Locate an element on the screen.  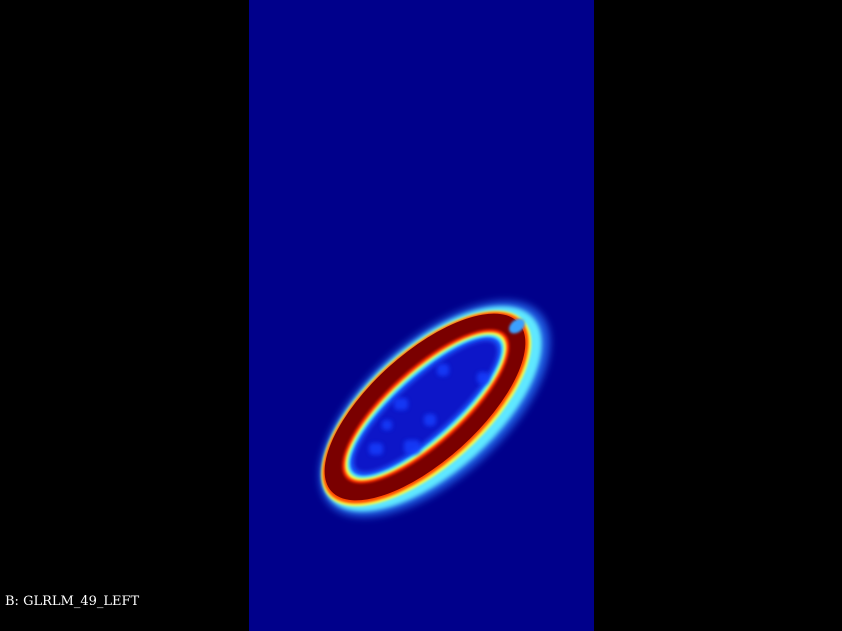
interior-texture is located at coordinates (429, 409).